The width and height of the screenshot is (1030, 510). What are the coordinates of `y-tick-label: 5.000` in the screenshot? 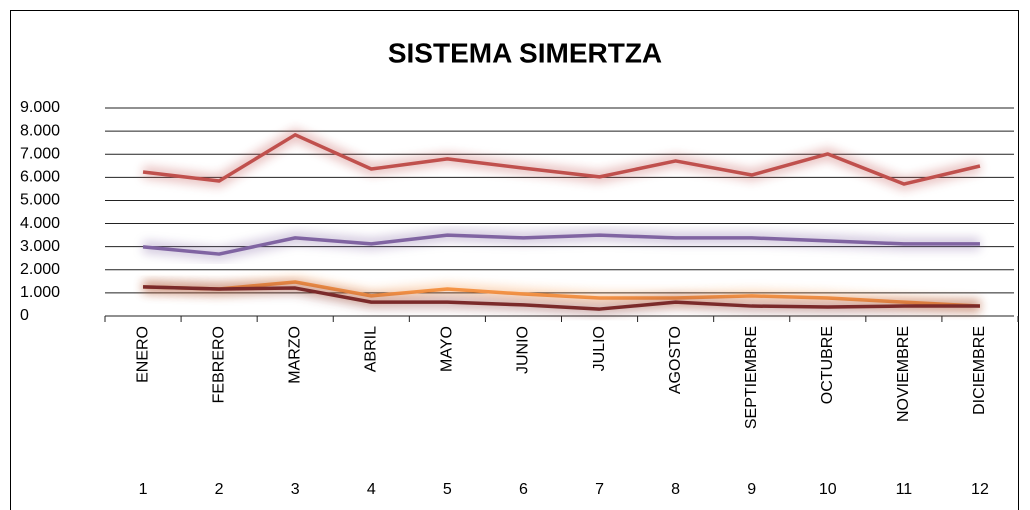 It's located at (40, 200).